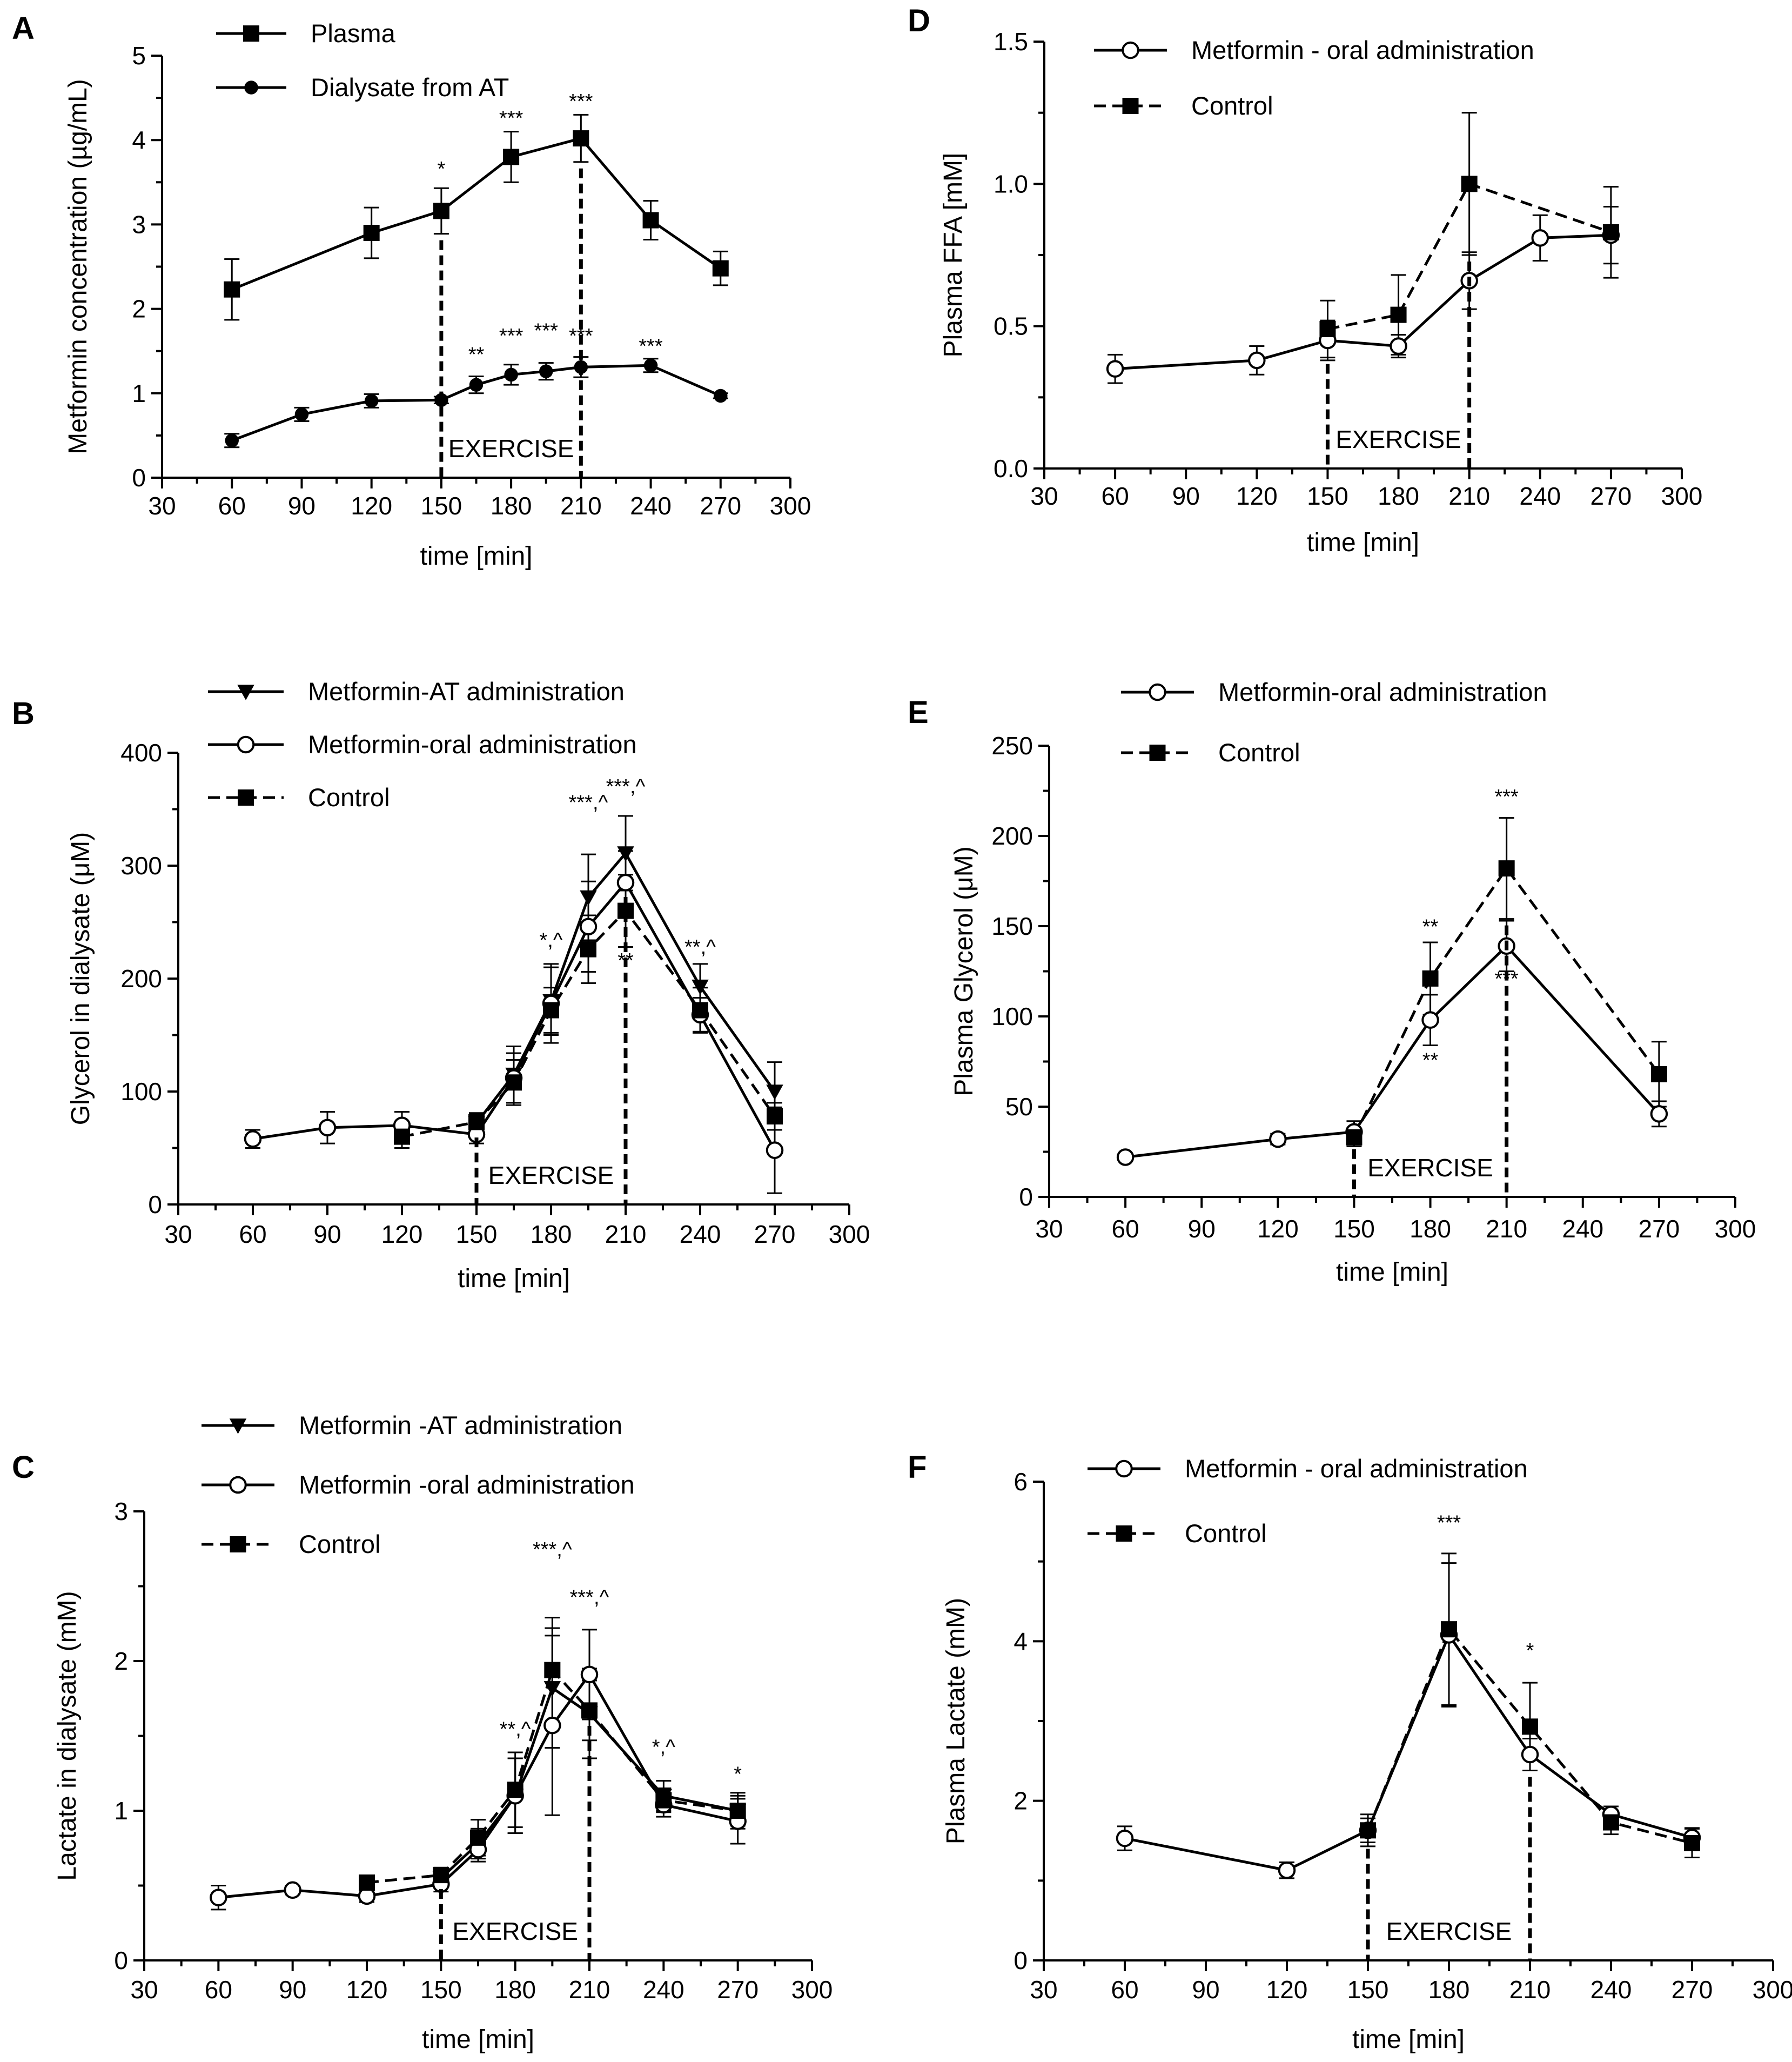  What do you see at coordinates (953, 255) in the screenshot?
I see `y-axis-title: Plasma FFA [mM]` at bounding box center [953, 255].